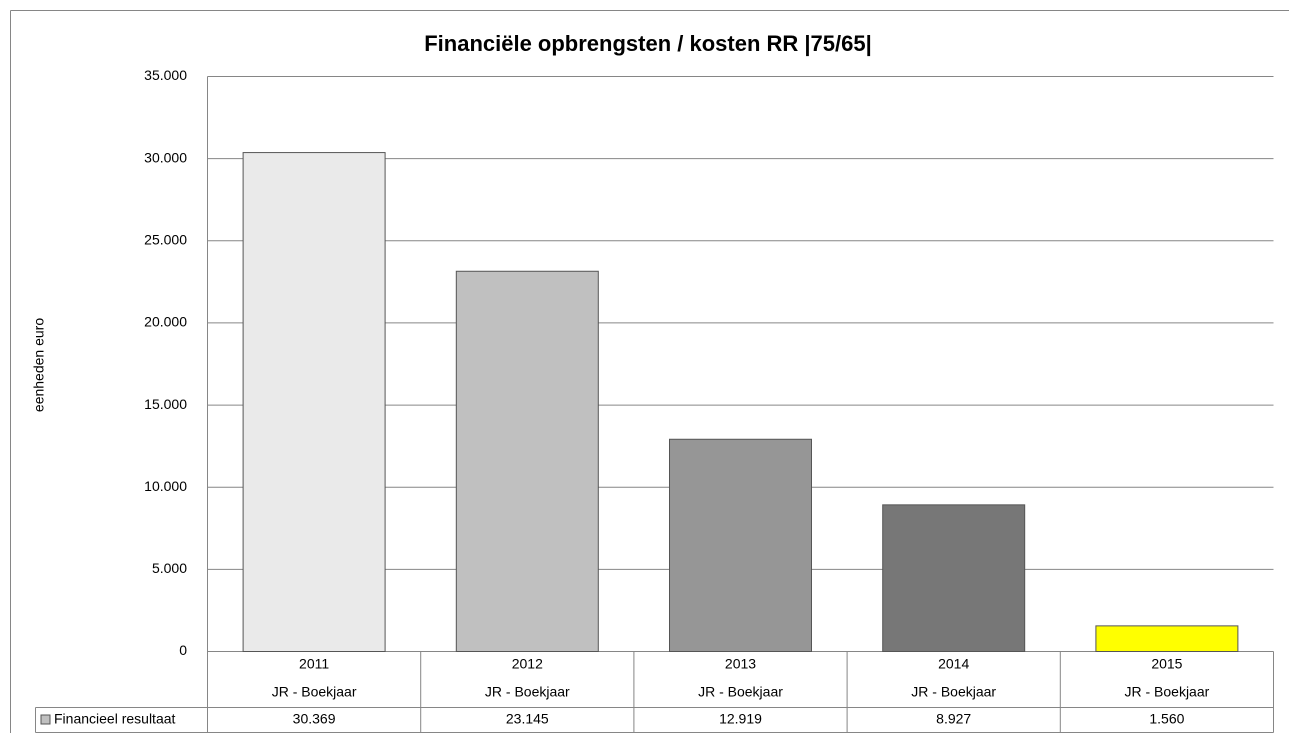 This screenshot has height=738, width=1289. Describe the element at coordinates (115, 719) in the screenshot. I see `legend-label: Financieel resultaat` at that location.